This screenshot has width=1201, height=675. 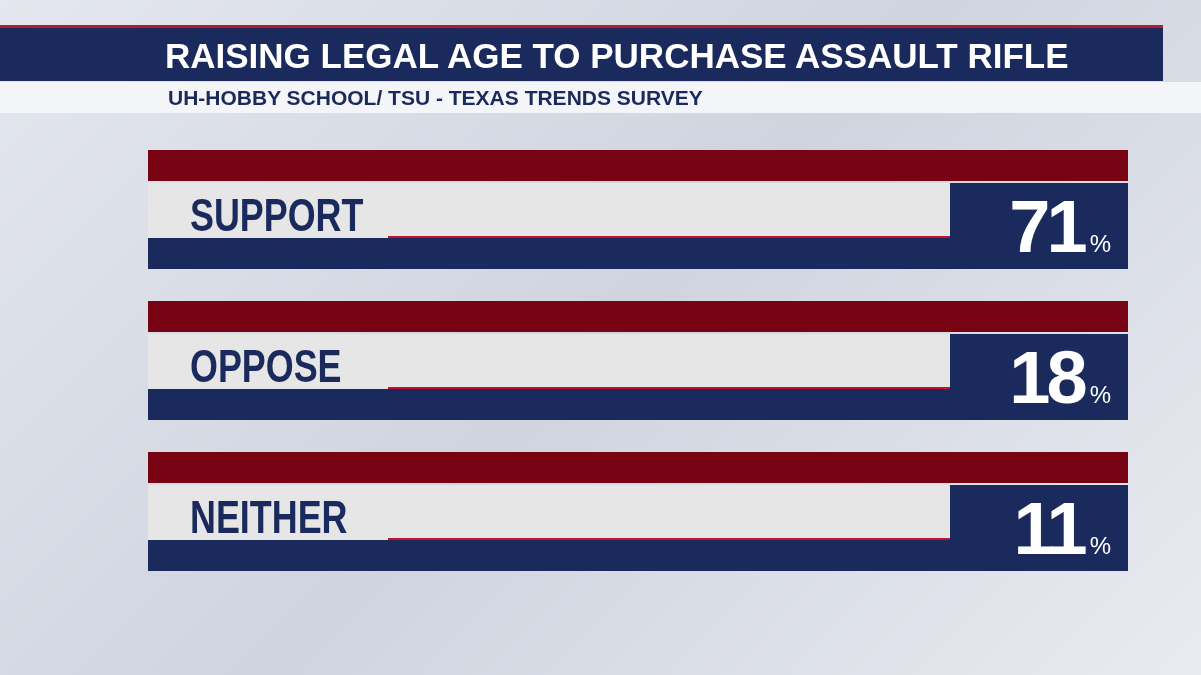 What do you see at coordinates (1062, 528) in the screenshot?
I see `data-label: 11%` at bounding box center [1062, 528].